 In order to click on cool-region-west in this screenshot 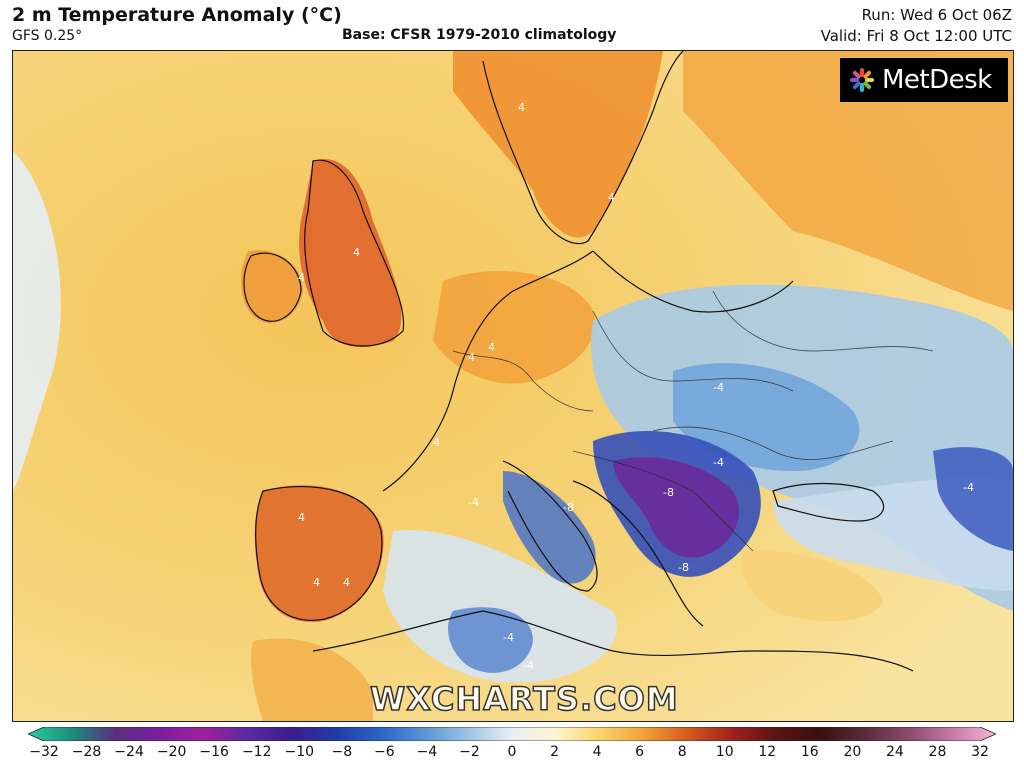, I will do `click(37, 321)`.